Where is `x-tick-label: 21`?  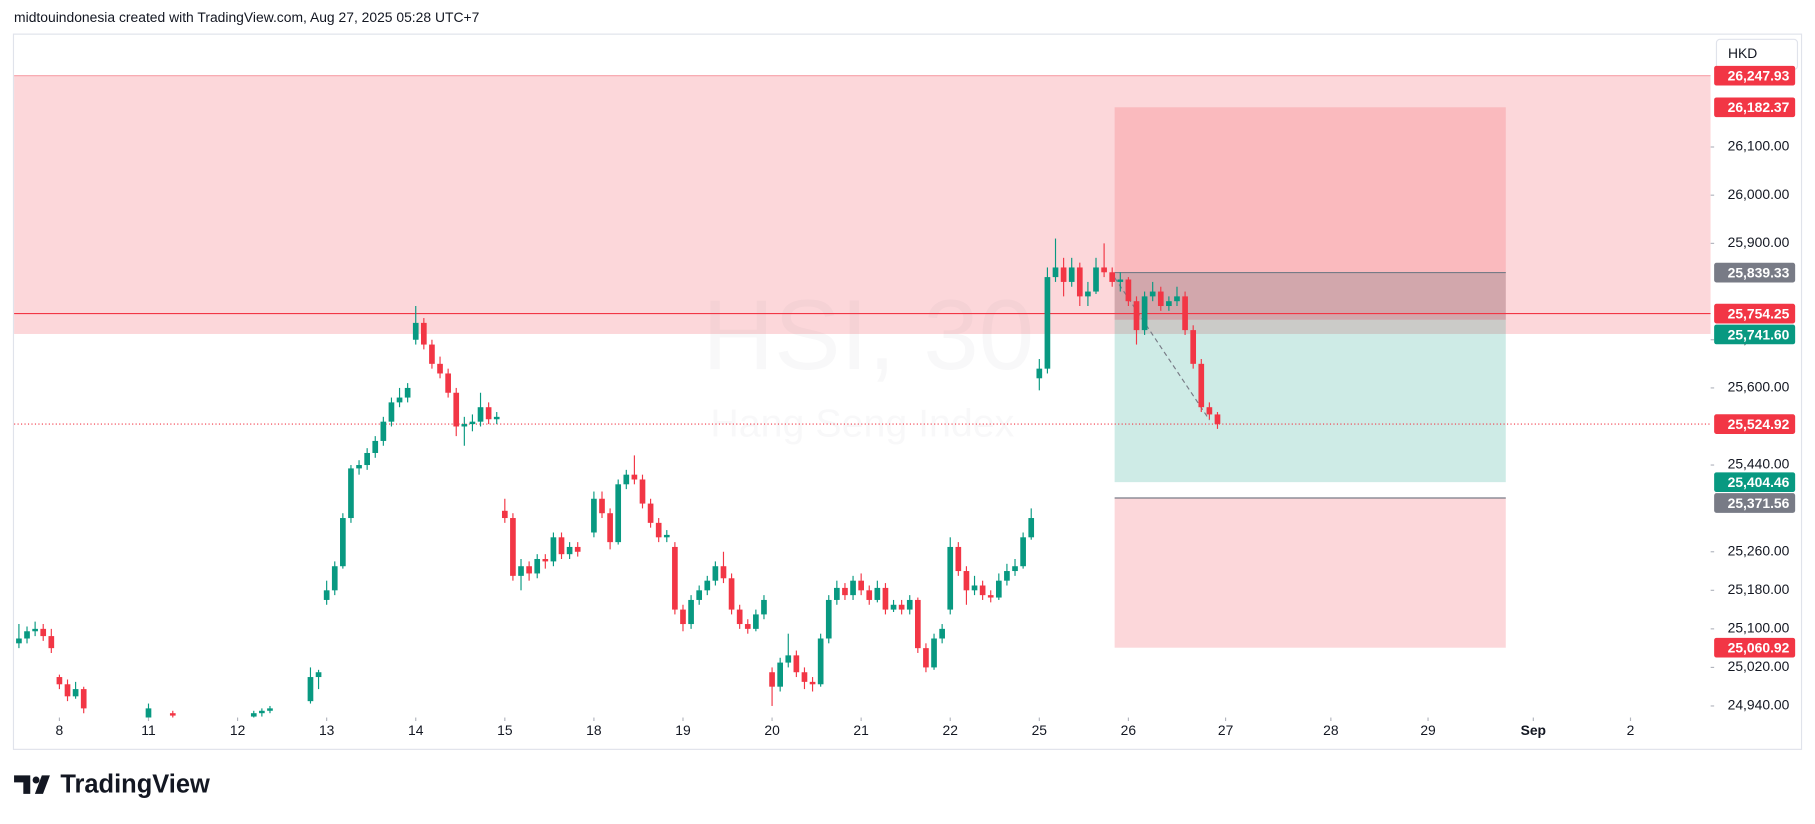 x-tick-label: 21 is located at coordinates (861, 730).